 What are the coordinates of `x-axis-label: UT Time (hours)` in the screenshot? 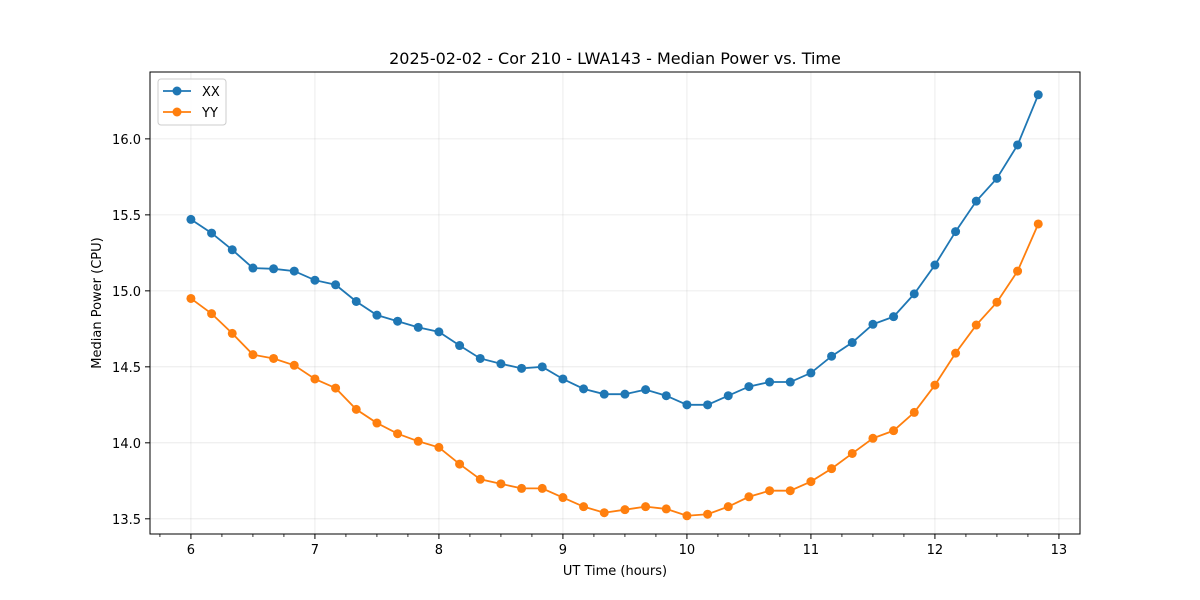 It's located at (615, 571).